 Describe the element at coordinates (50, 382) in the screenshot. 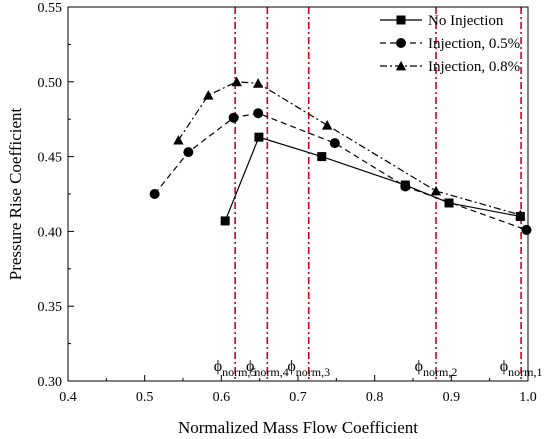

I see `y-tick-label: 0.30` at that location.